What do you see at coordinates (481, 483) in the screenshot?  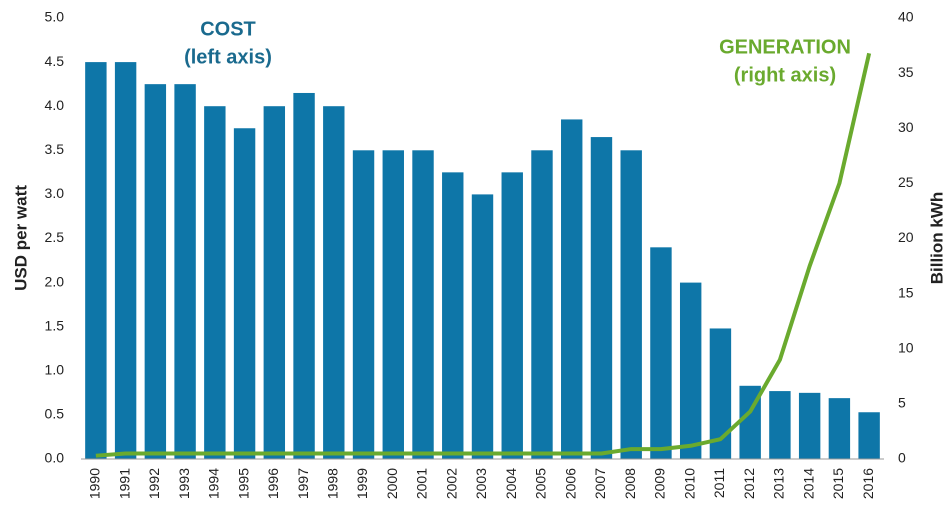 I see `x-tick-label: 2003` at bounding box center [481, 483].